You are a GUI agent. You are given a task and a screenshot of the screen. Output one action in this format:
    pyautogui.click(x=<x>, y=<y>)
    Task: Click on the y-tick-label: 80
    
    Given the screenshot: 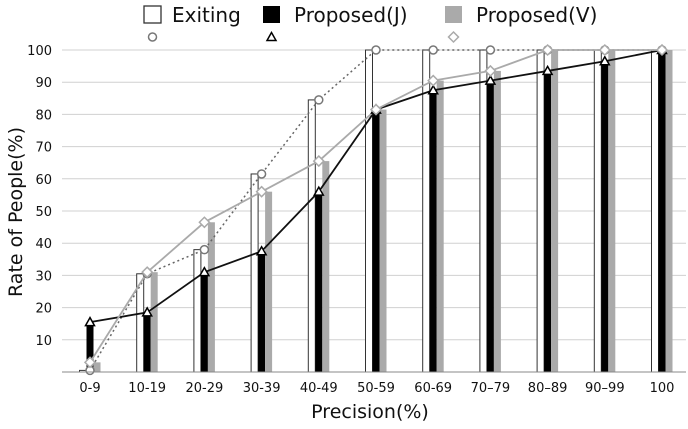 What is the action you would take?
    pyautogui.click(x=43, y=115)
    